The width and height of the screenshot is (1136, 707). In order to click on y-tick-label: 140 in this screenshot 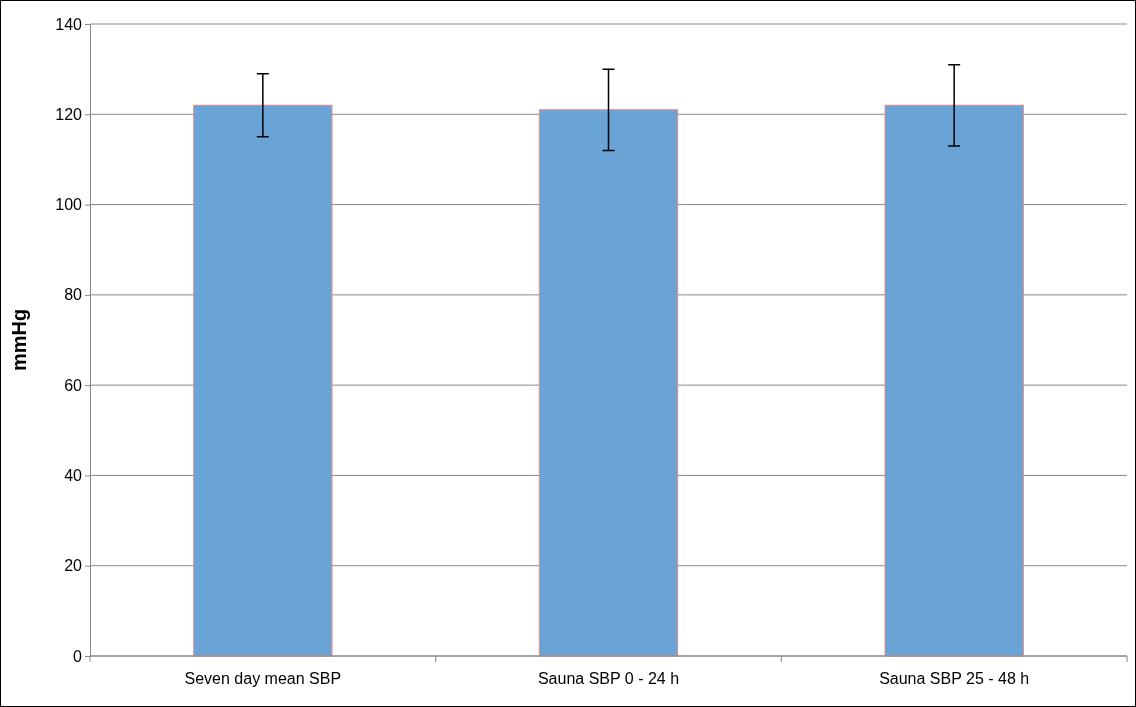, I will do `click(69, 24)`.